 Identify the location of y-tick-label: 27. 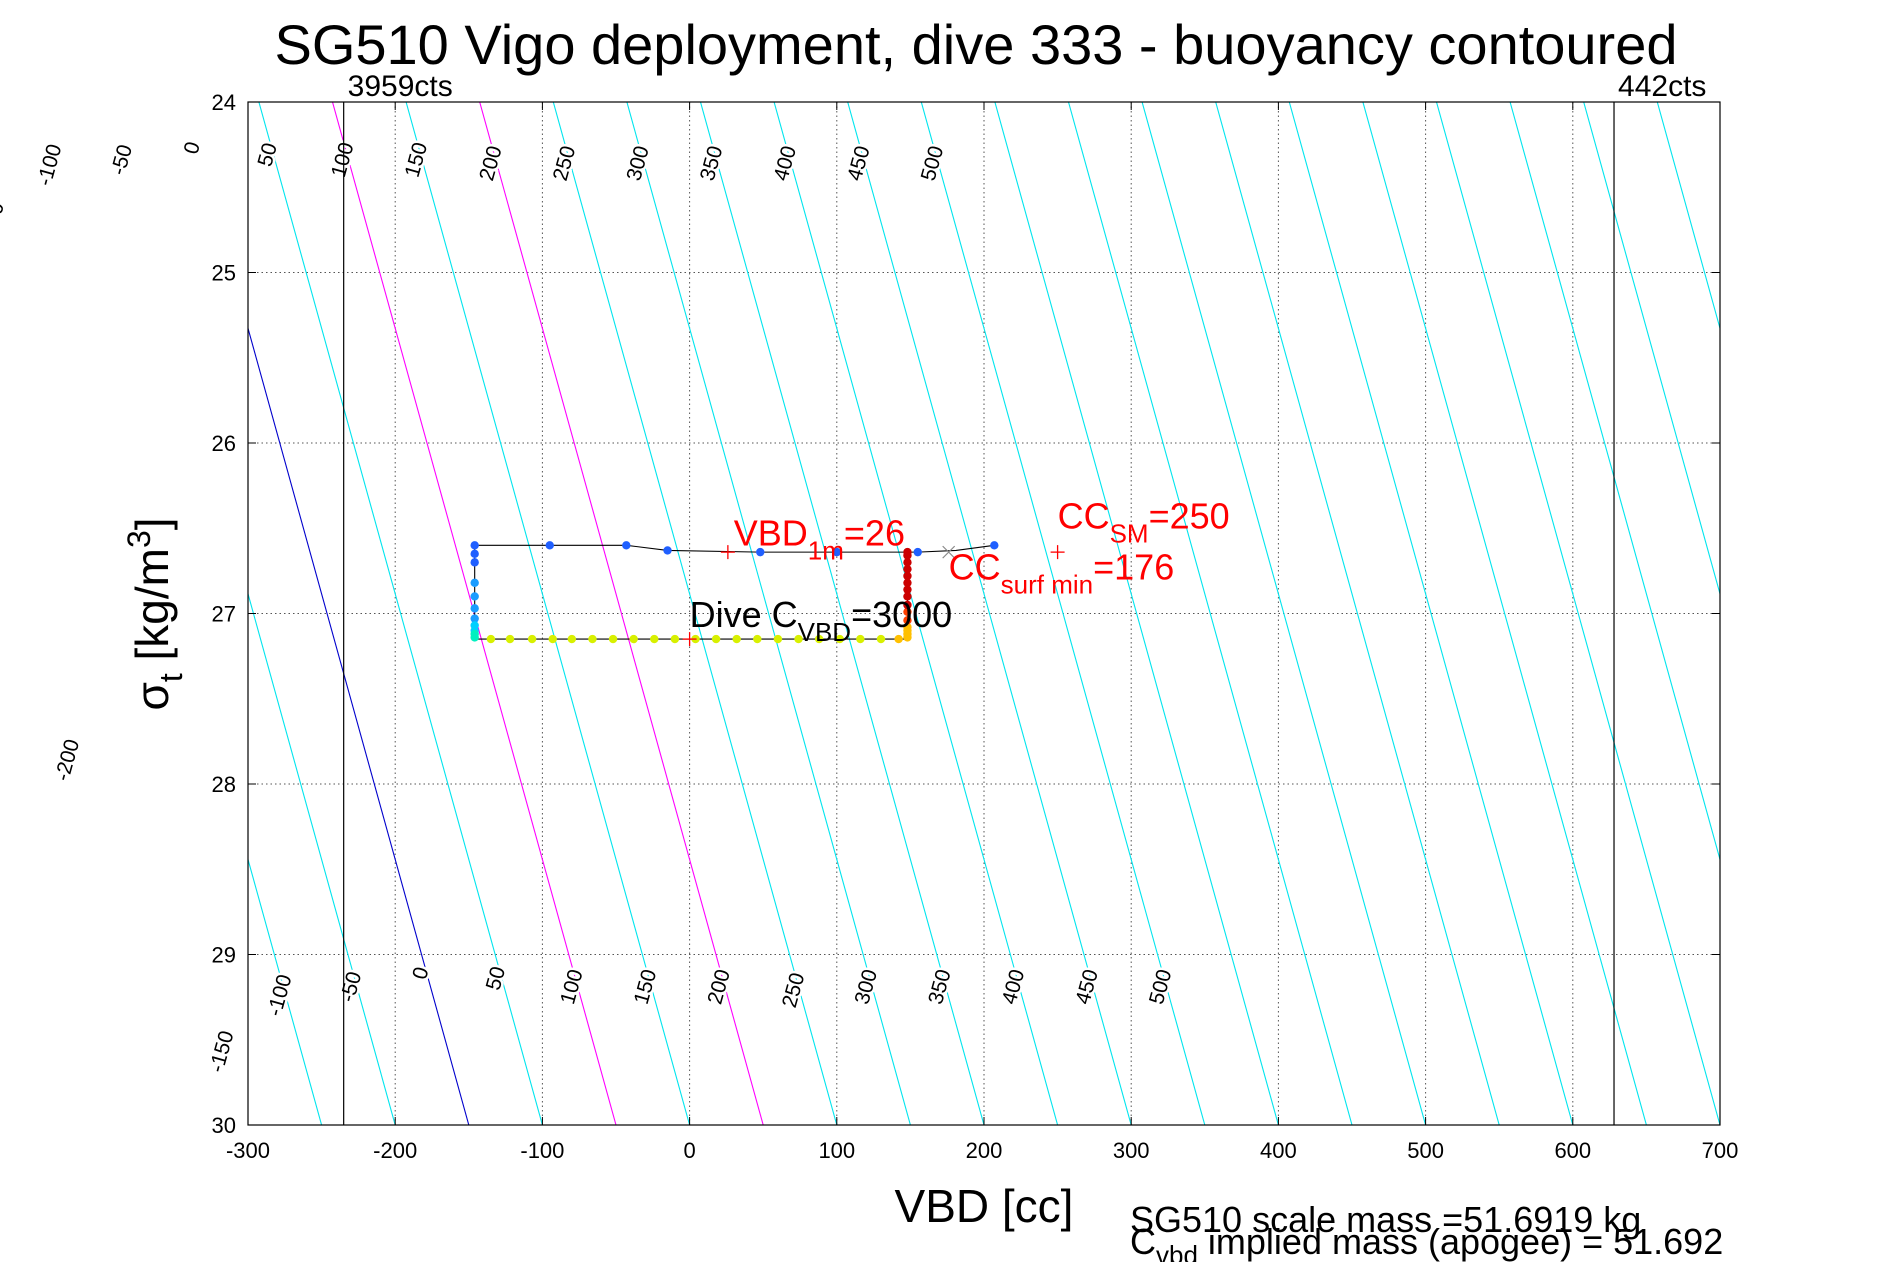
(224, 614).